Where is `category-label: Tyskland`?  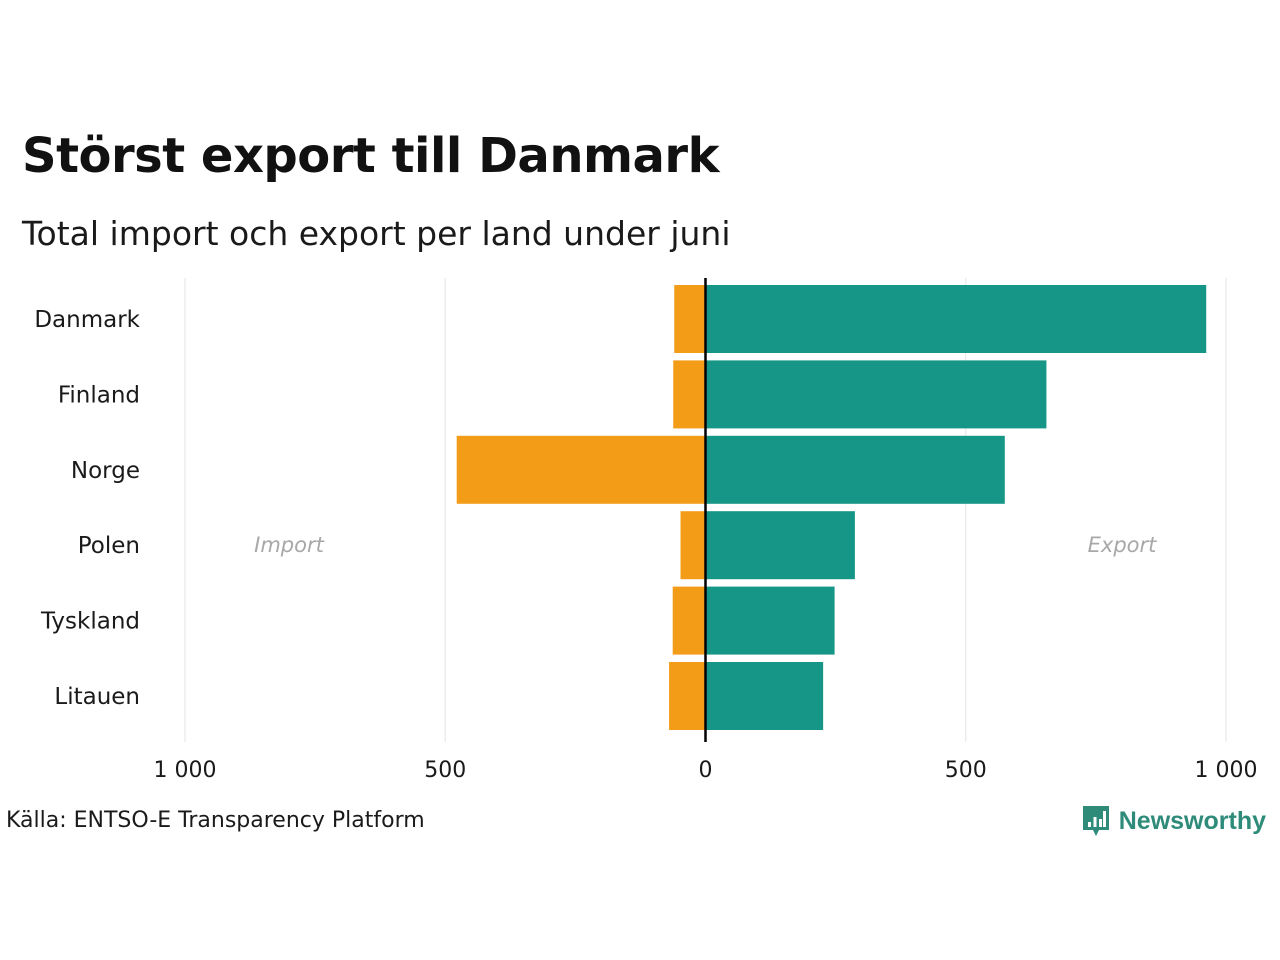 category-label: Tyskland is located at coordinates (90, 622).